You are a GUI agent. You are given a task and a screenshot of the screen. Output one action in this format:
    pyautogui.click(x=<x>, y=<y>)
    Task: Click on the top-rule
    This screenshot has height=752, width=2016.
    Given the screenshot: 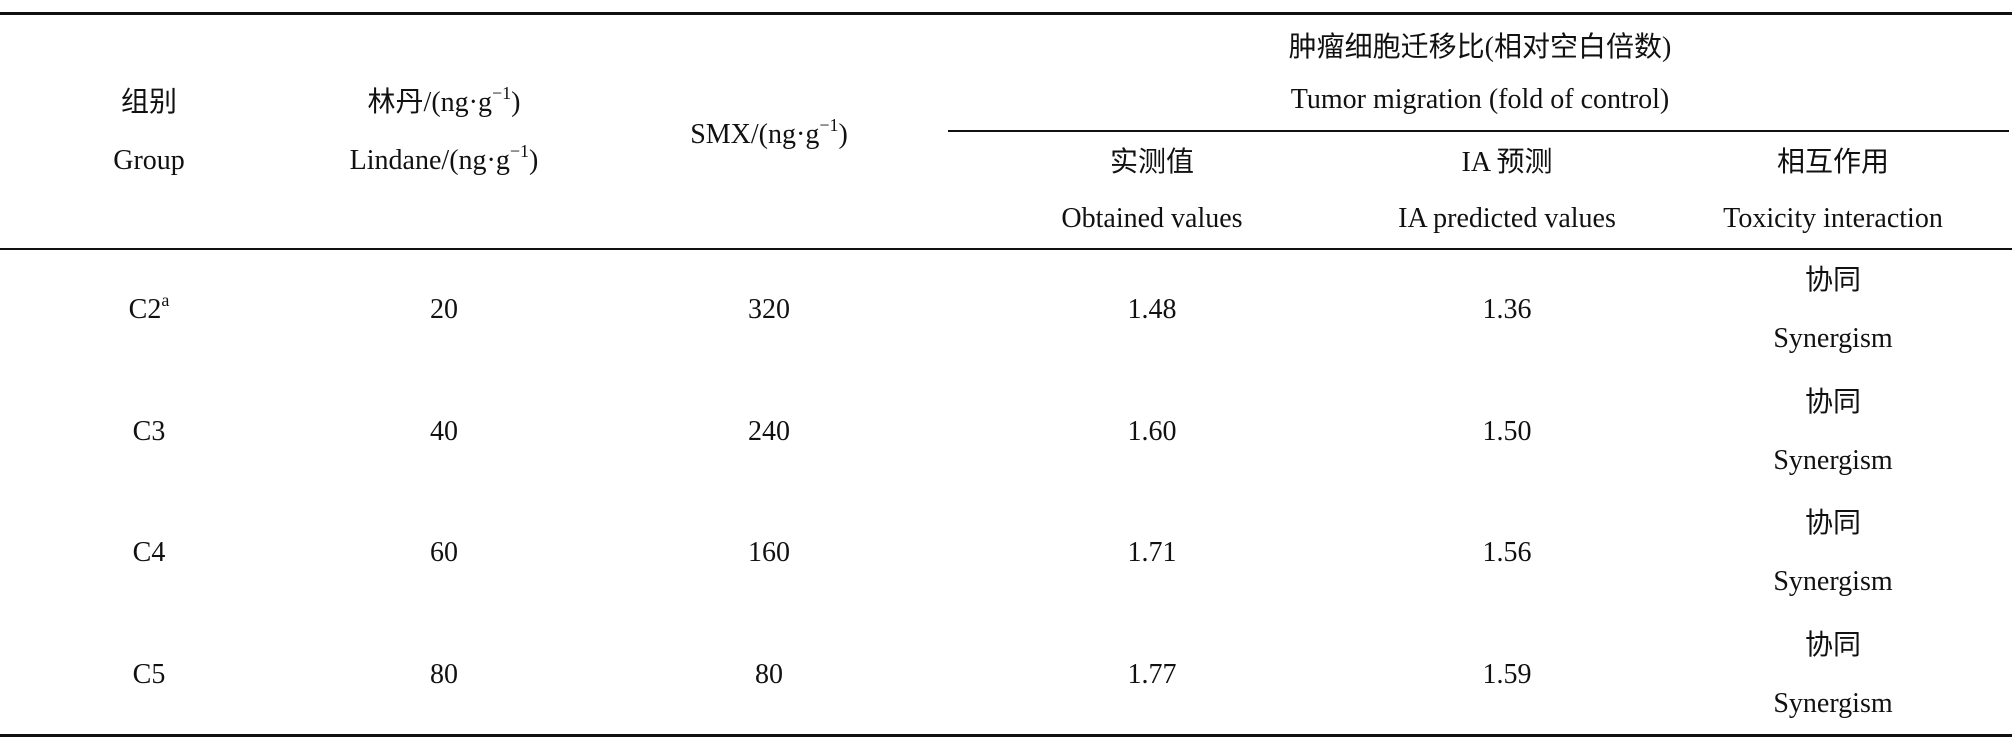 What is the action you would take?
    pyautogui.click(x=1006, y=13)
    